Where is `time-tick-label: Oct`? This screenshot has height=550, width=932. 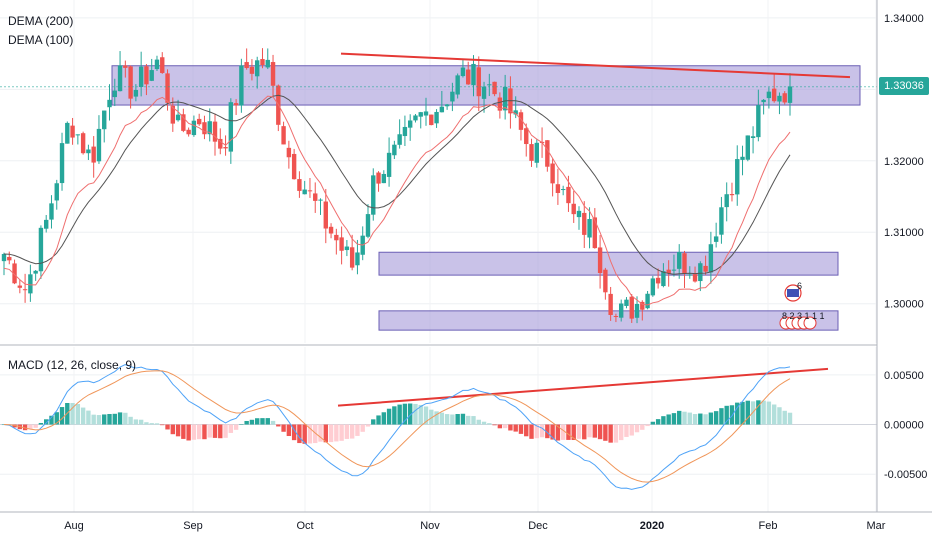 time-tick-label: Oct is located at coordinates (304, 526).